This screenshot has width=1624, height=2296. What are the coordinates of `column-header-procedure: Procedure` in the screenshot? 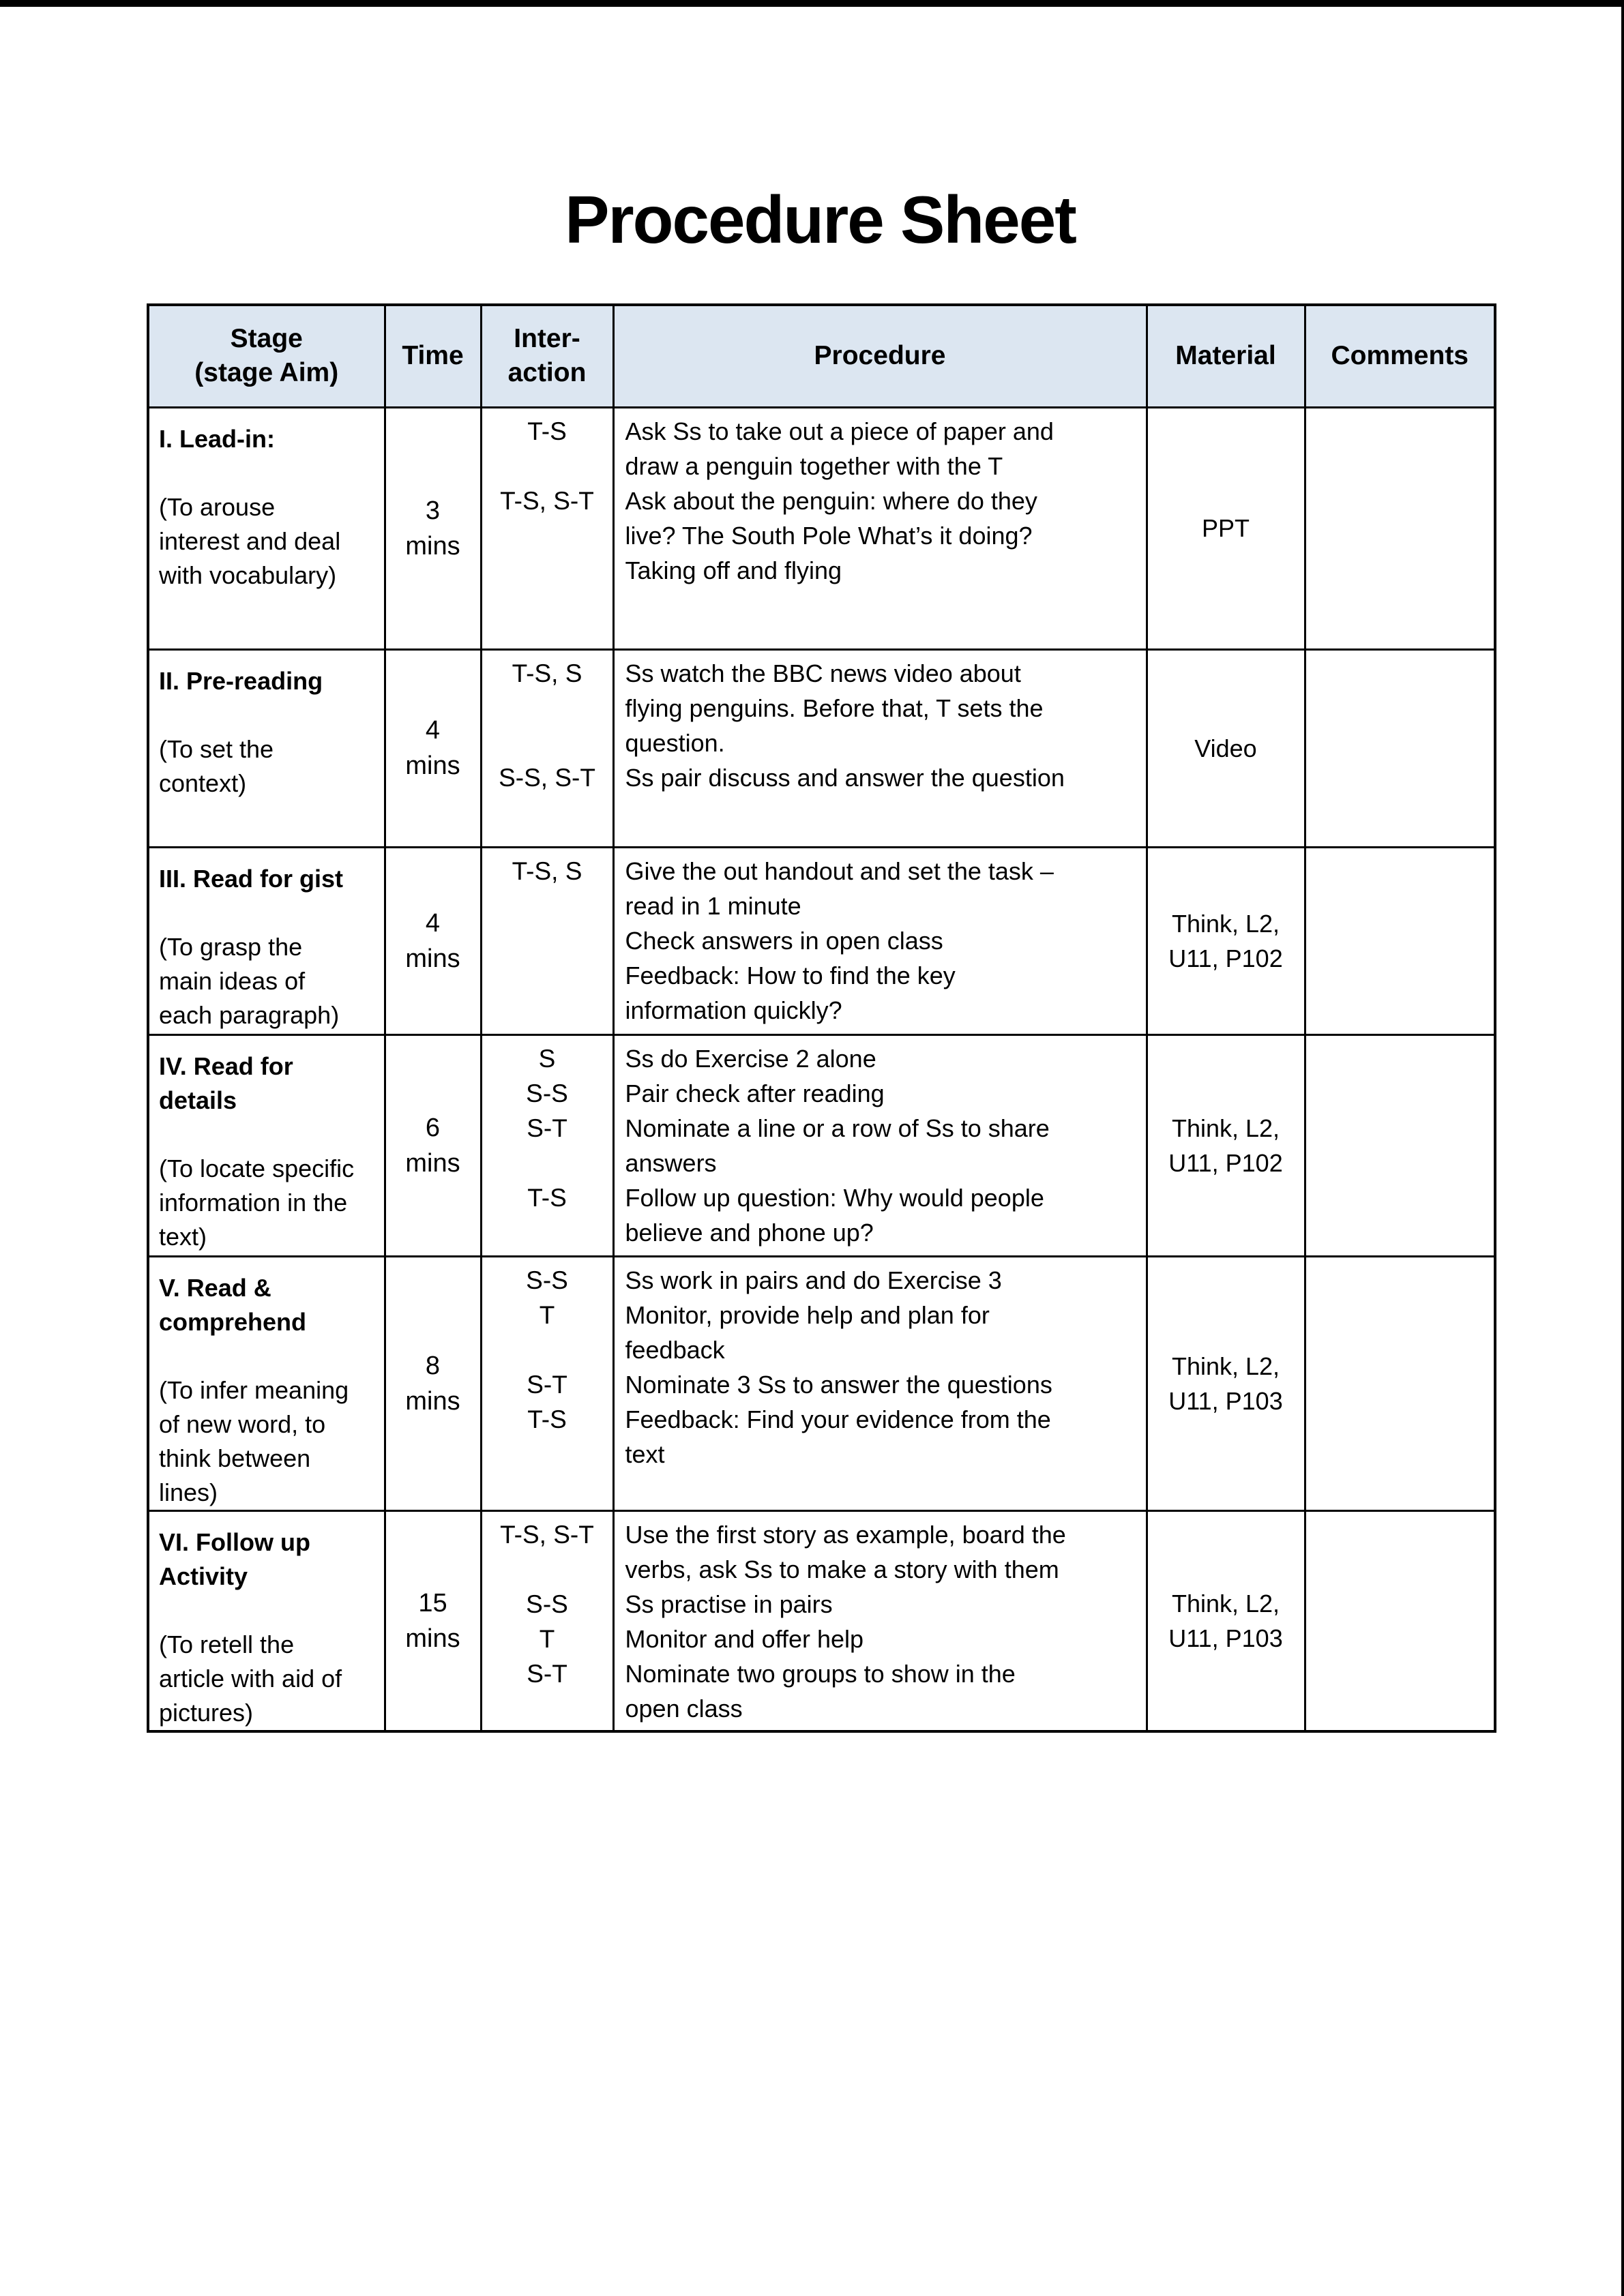 It's located at (880, 355).